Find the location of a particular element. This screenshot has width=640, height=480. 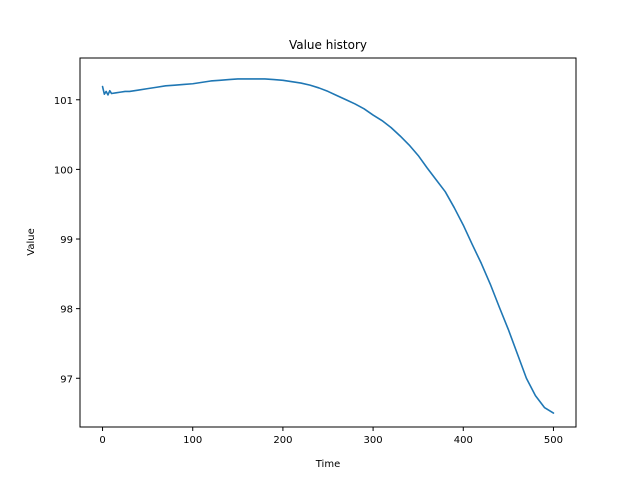

x-tick-label: 400 is located at coordinates (463, 440).